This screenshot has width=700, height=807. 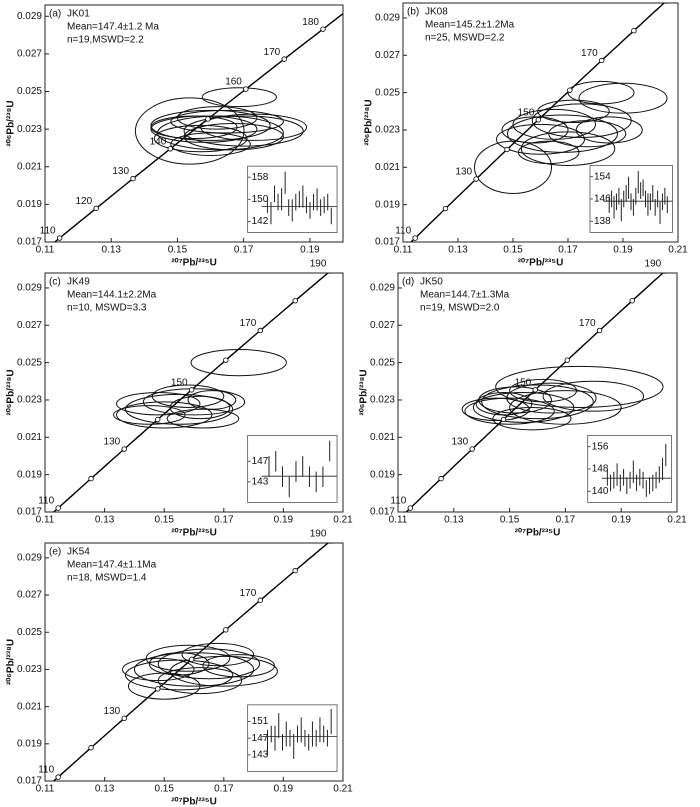 I want to click on mean-age: Mean=144.7±1.3Ma, so click(x=465, y=295).